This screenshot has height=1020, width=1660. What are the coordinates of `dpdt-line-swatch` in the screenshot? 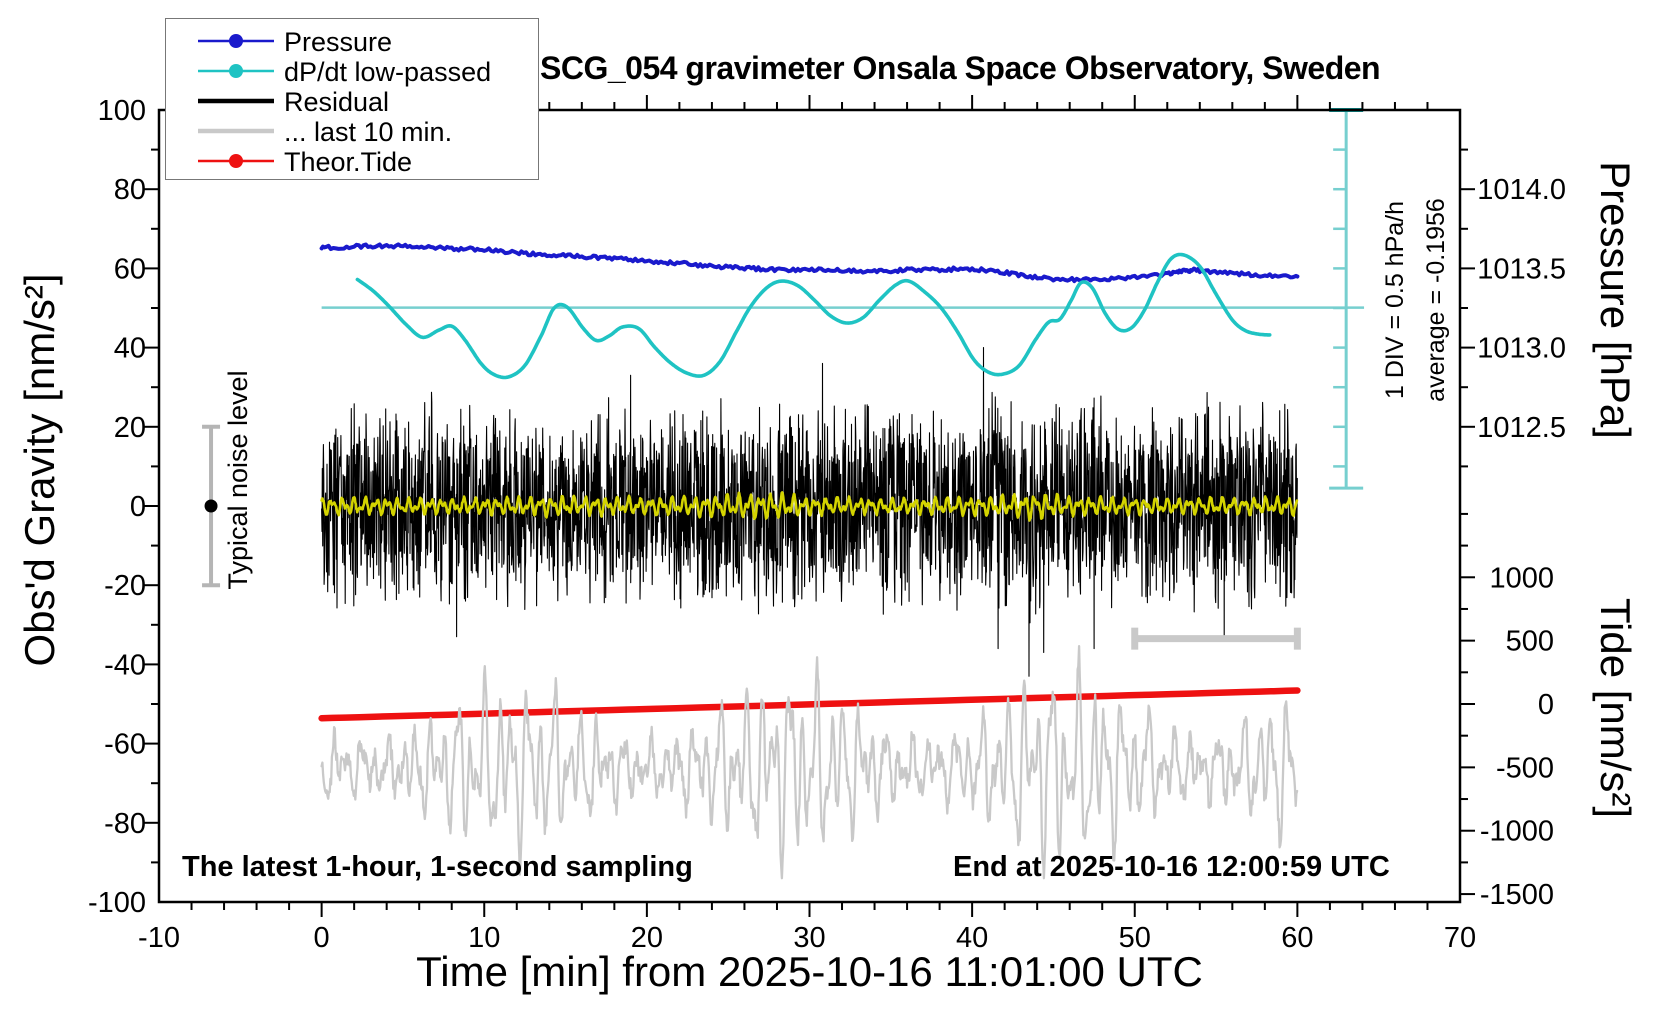 It's located at (236, 71).